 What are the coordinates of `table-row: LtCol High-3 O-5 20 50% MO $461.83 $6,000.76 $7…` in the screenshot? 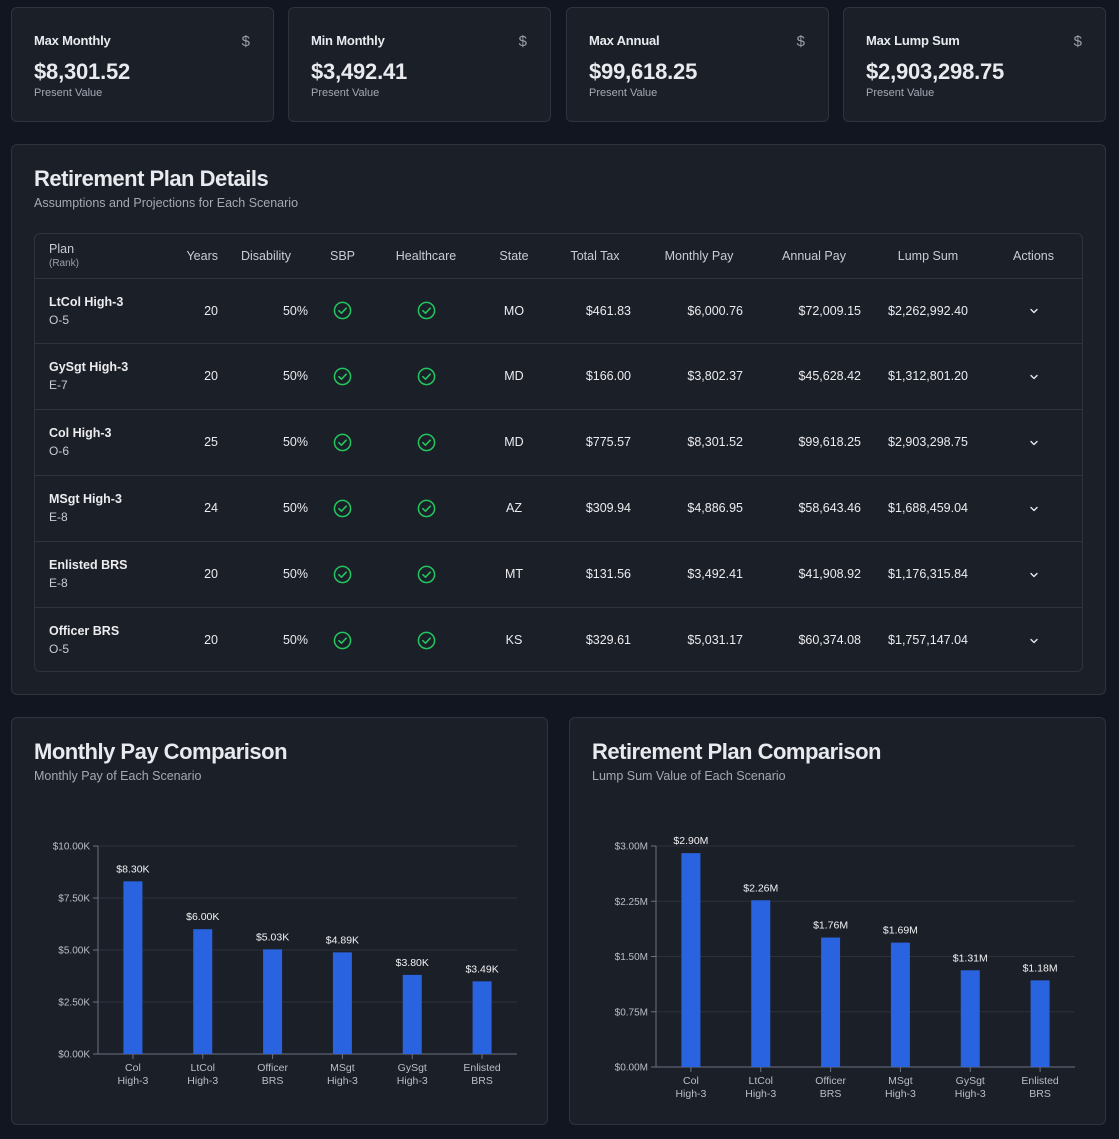 It's located at (558, 310).